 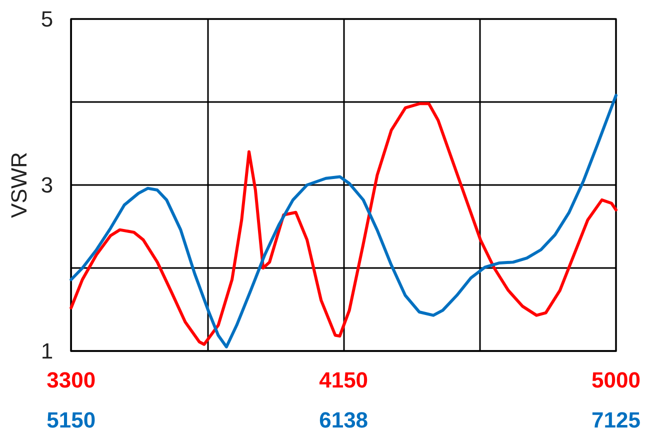 I want to click on x2-tick-label: 6138, so click(x=343, y=420).